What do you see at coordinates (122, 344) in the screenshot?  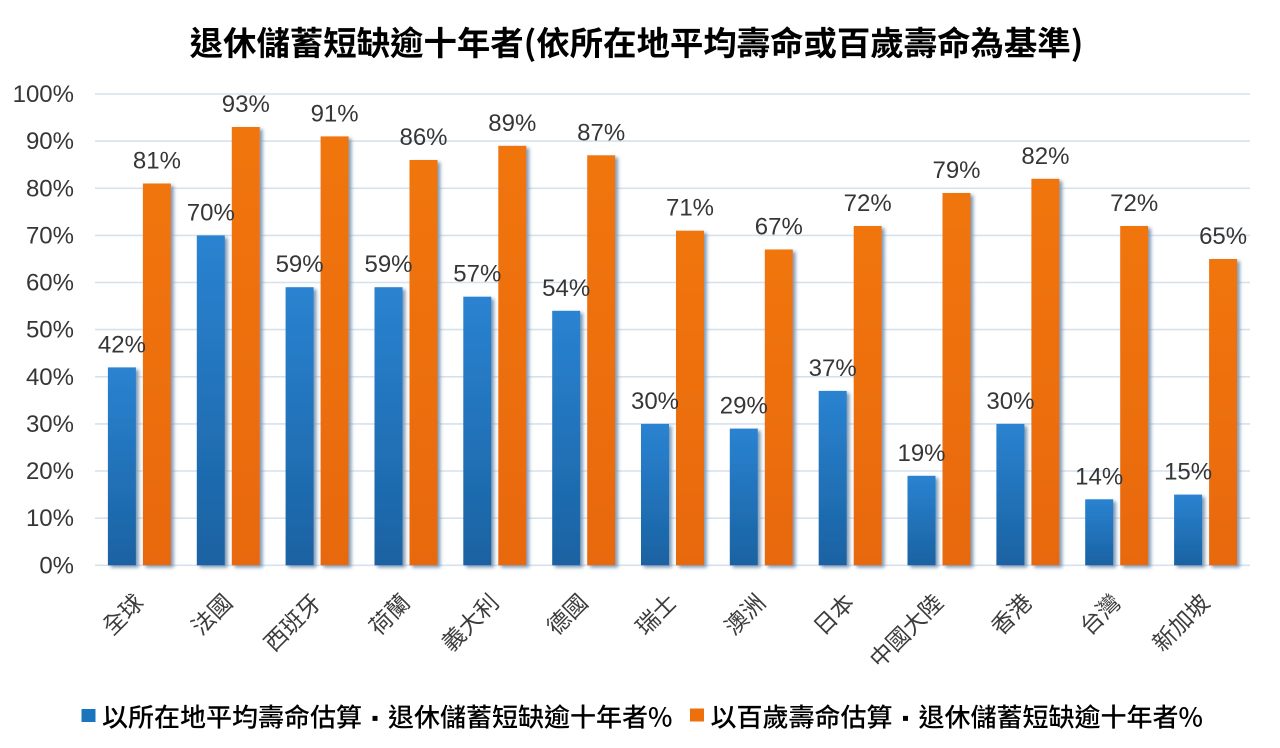 I see `svg-text: 42%` at bounding box center [122, 344].